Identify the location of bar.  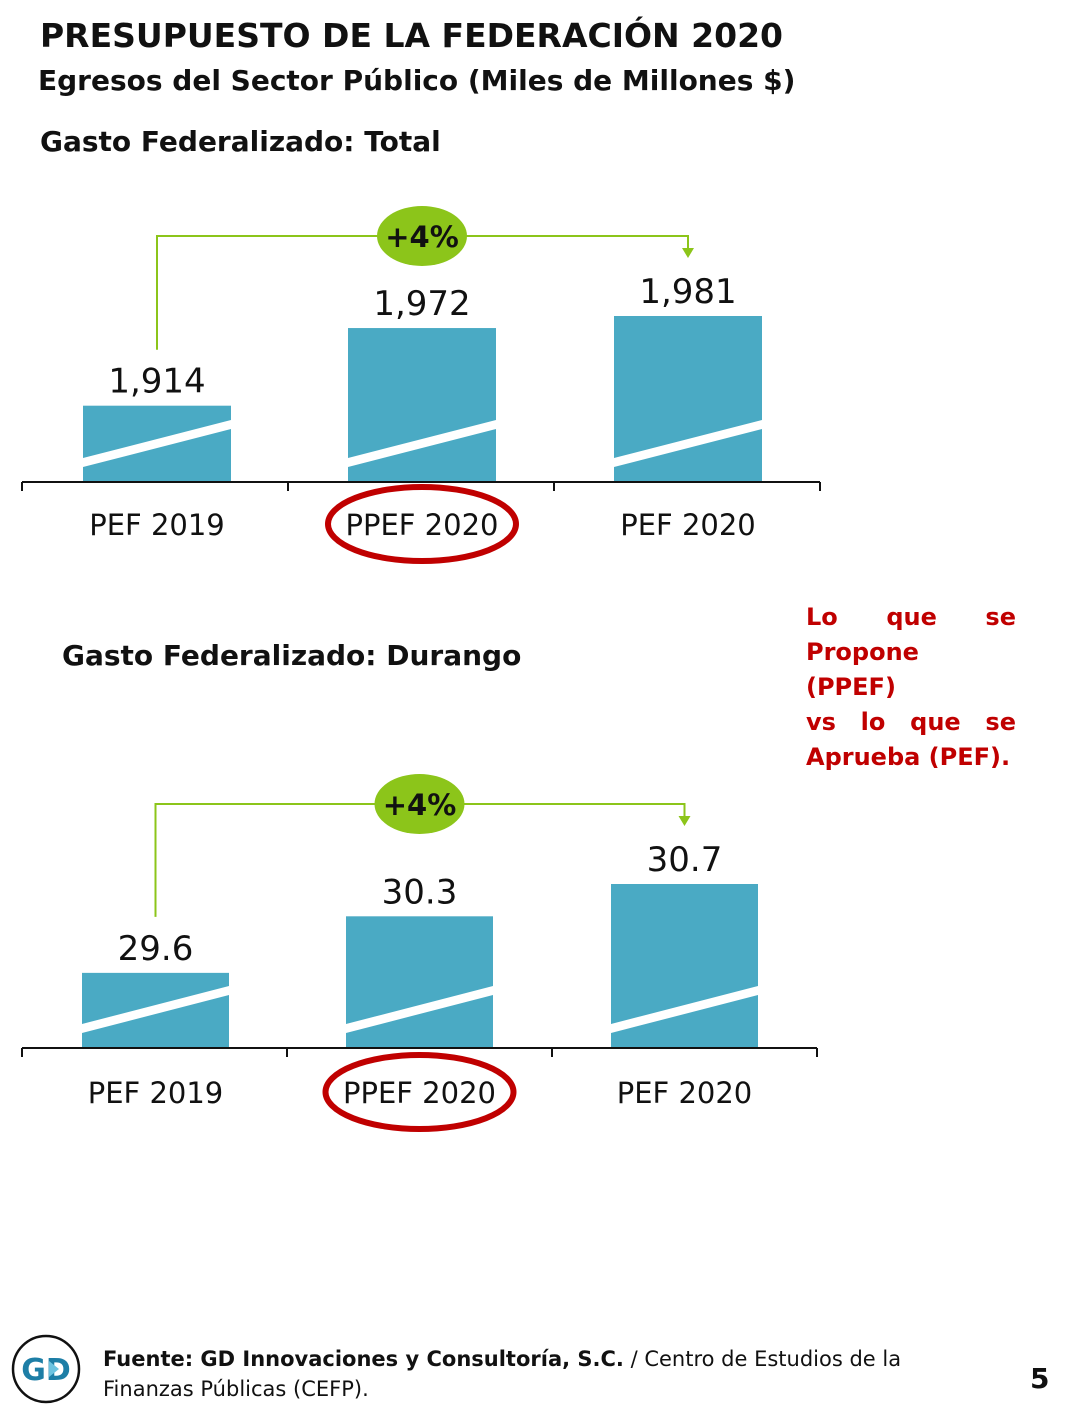
(419, 982).